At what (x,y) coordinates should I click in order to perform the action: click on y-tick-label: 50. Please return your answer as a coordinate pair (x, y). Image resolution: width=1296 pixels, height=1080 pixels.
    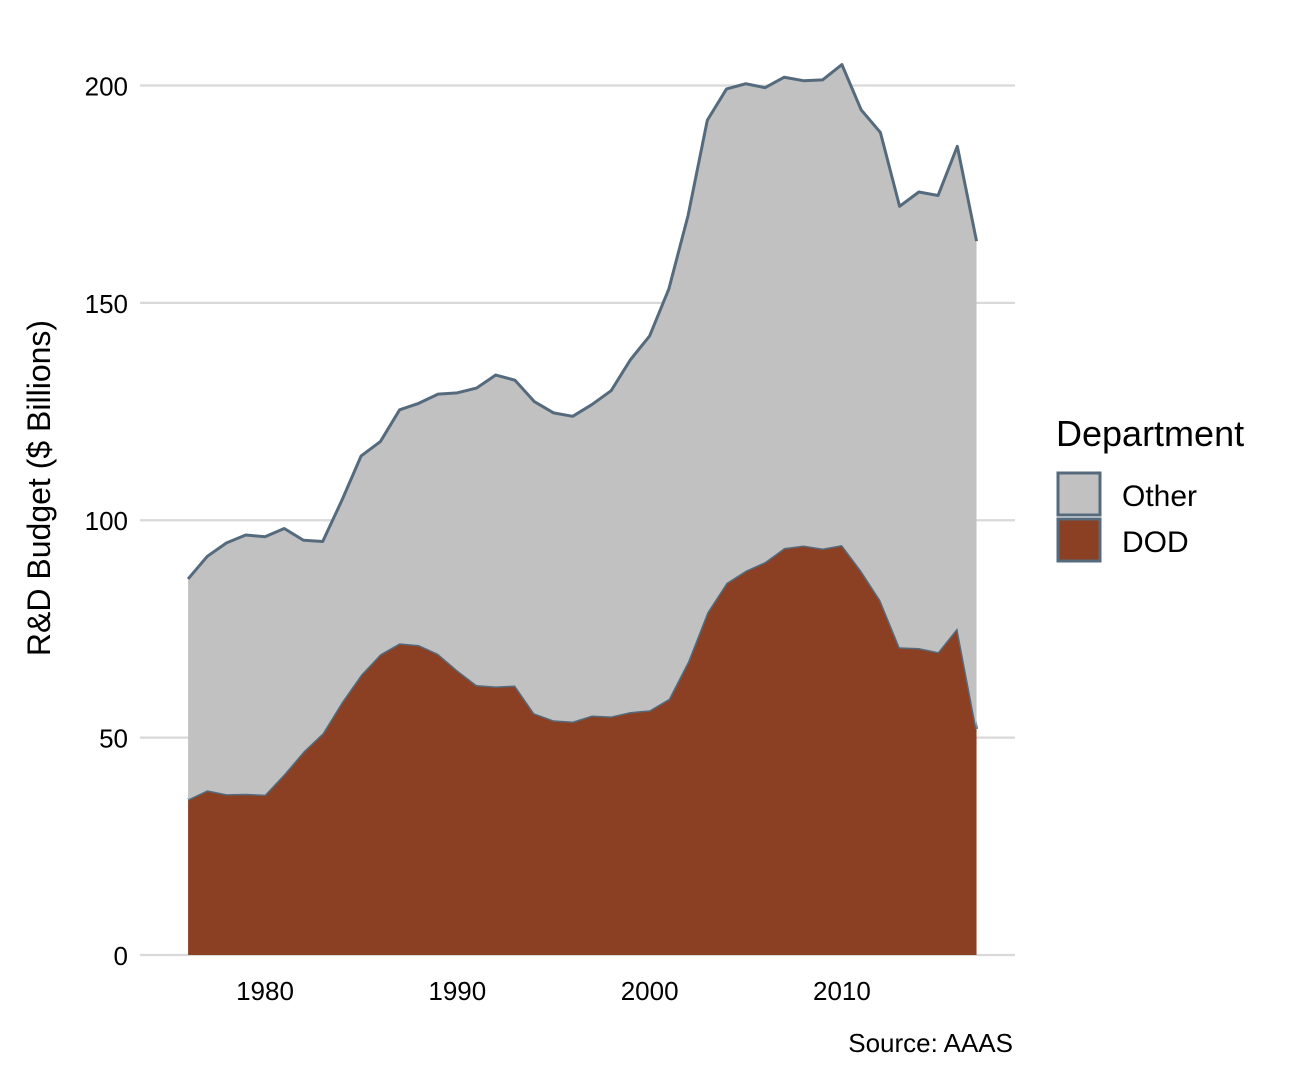
    Looking at the image, I should click on (113, 739).